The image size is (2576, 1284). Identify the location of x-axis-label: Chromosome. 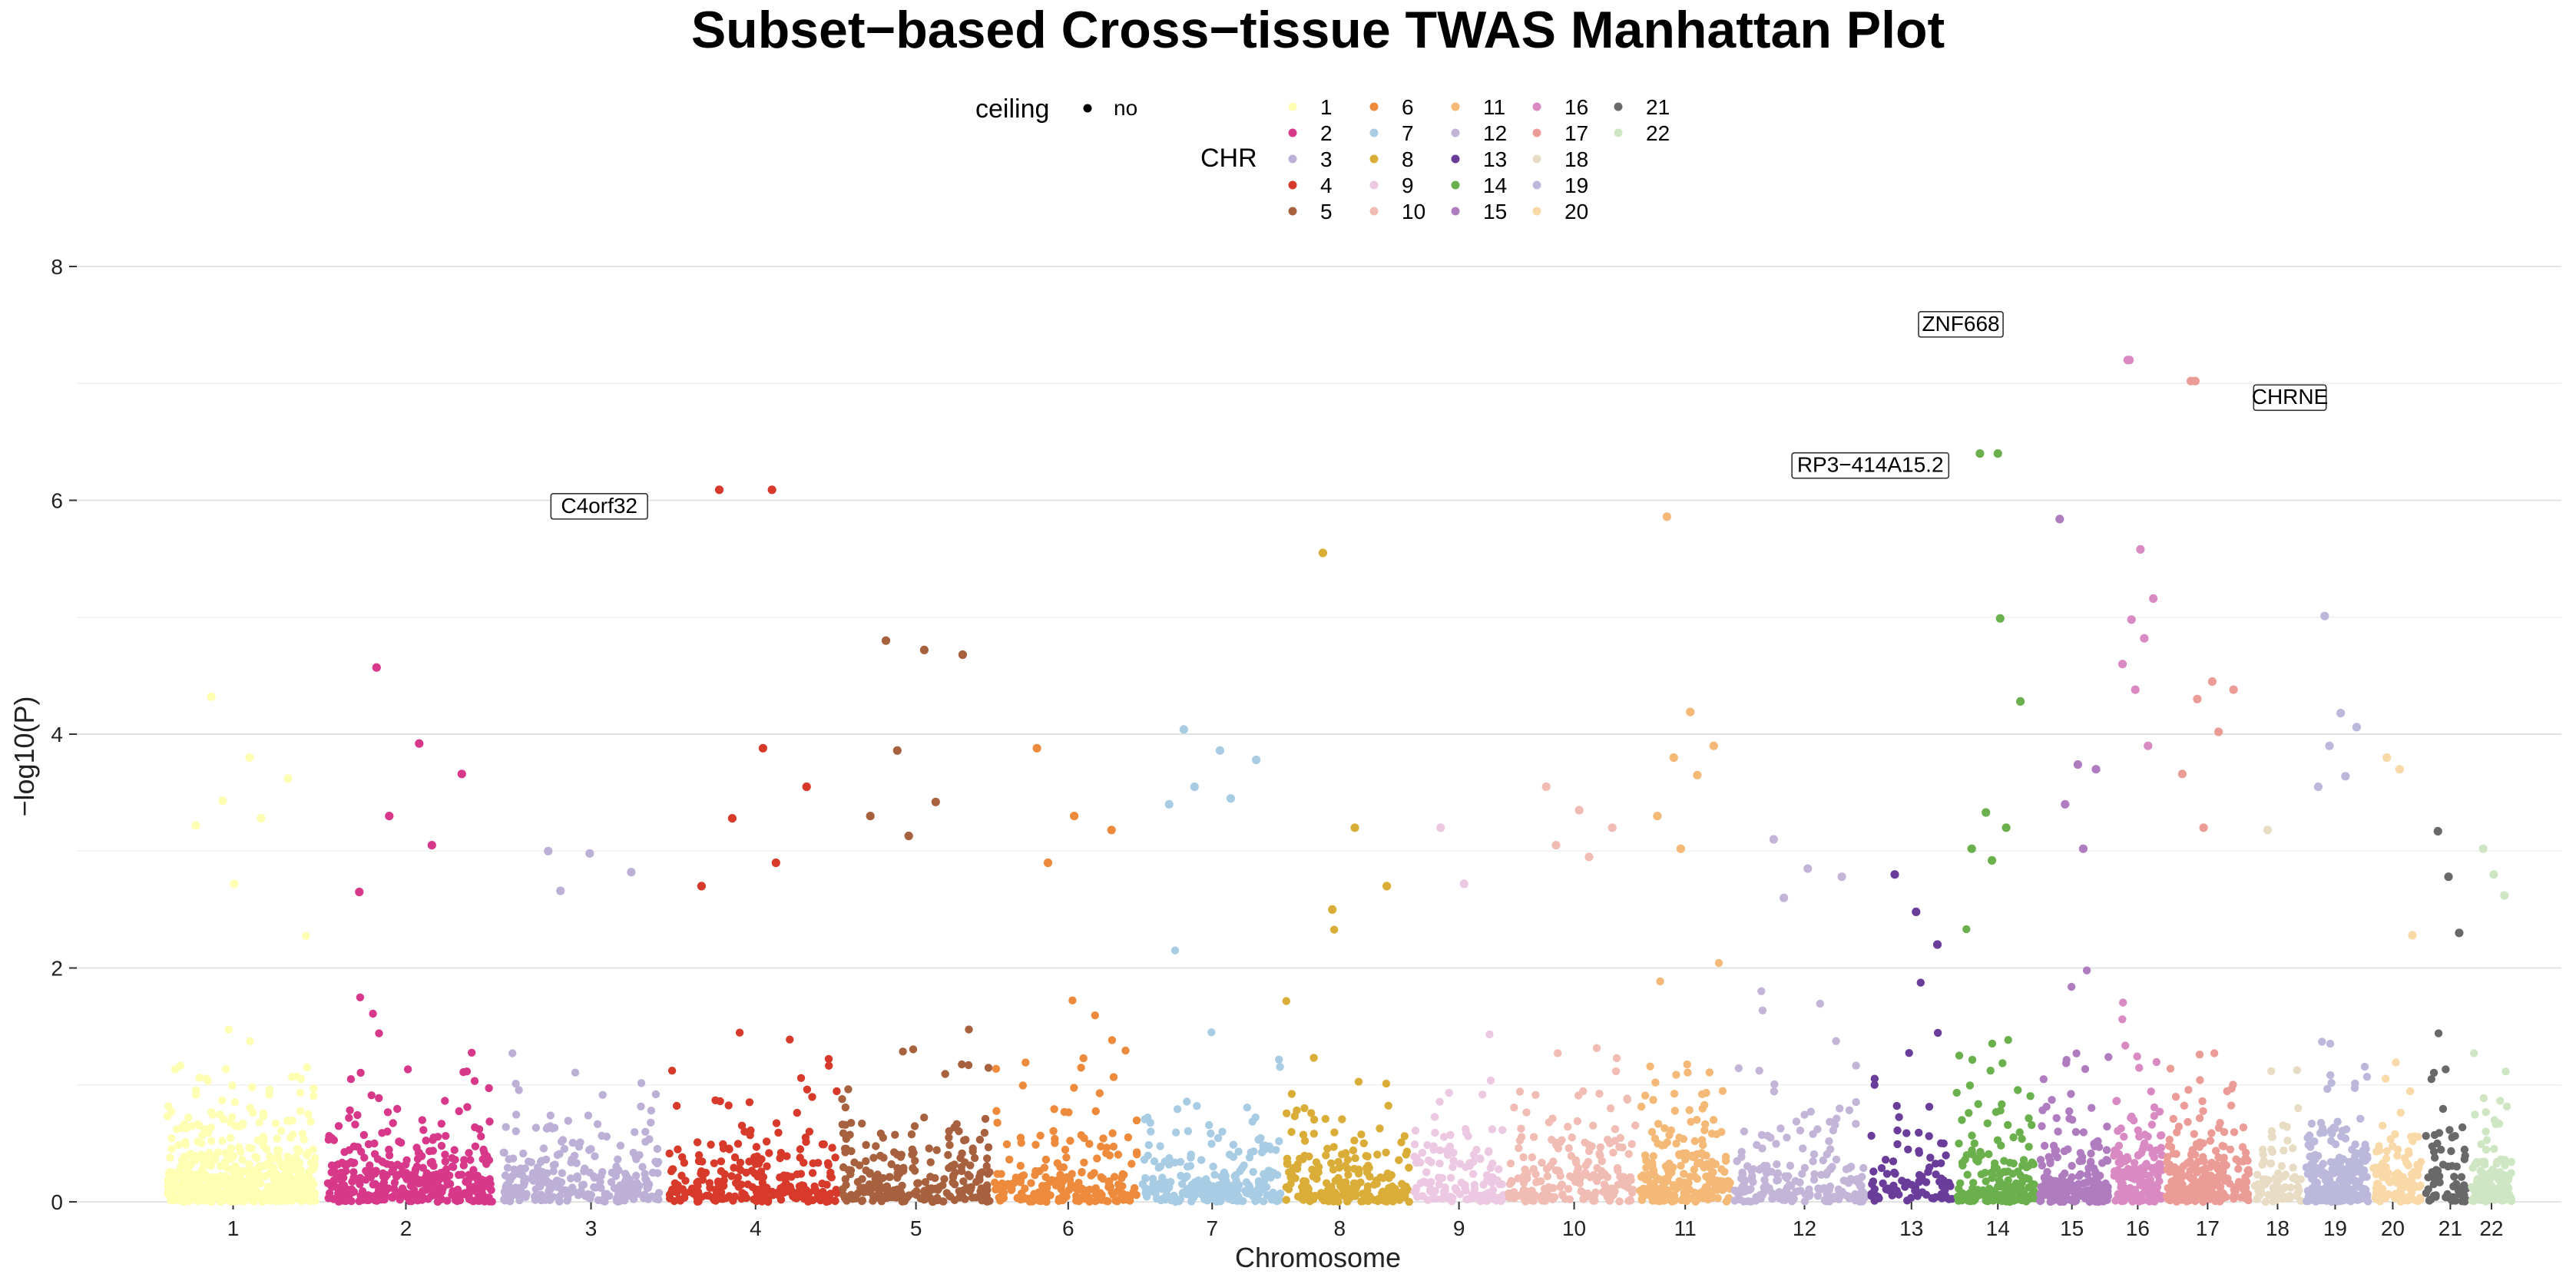
(1318, 1257).